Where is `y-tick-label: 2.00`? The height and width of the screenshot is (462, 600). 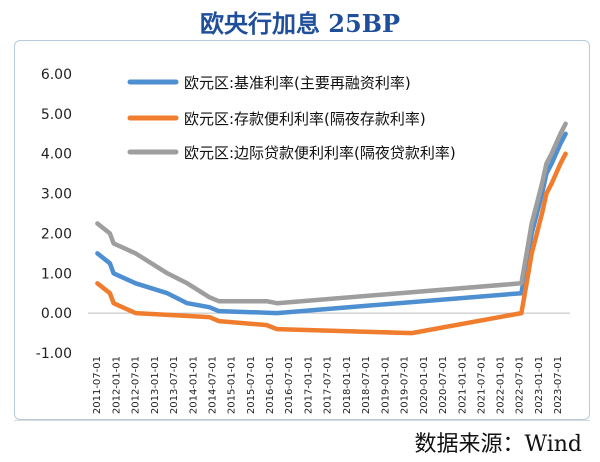 y-tick-label: 2.00 is located at coordinates (56, 234).